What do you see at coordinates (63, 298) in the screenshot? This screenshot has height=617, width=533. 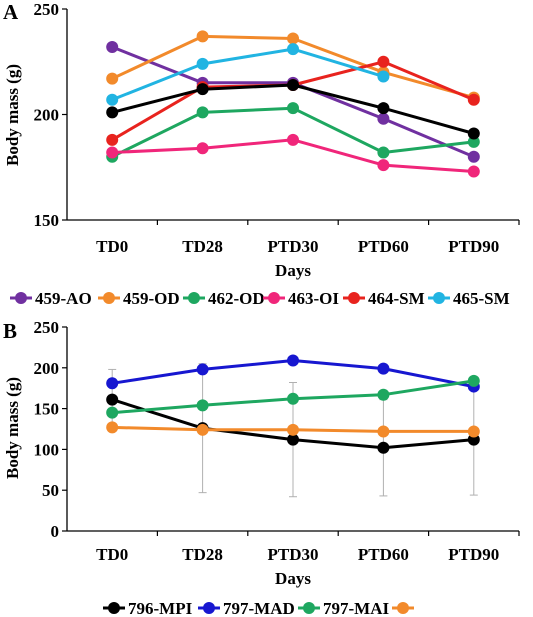 I see `legend-label: 459-AO` at bounding box center [63, 298].